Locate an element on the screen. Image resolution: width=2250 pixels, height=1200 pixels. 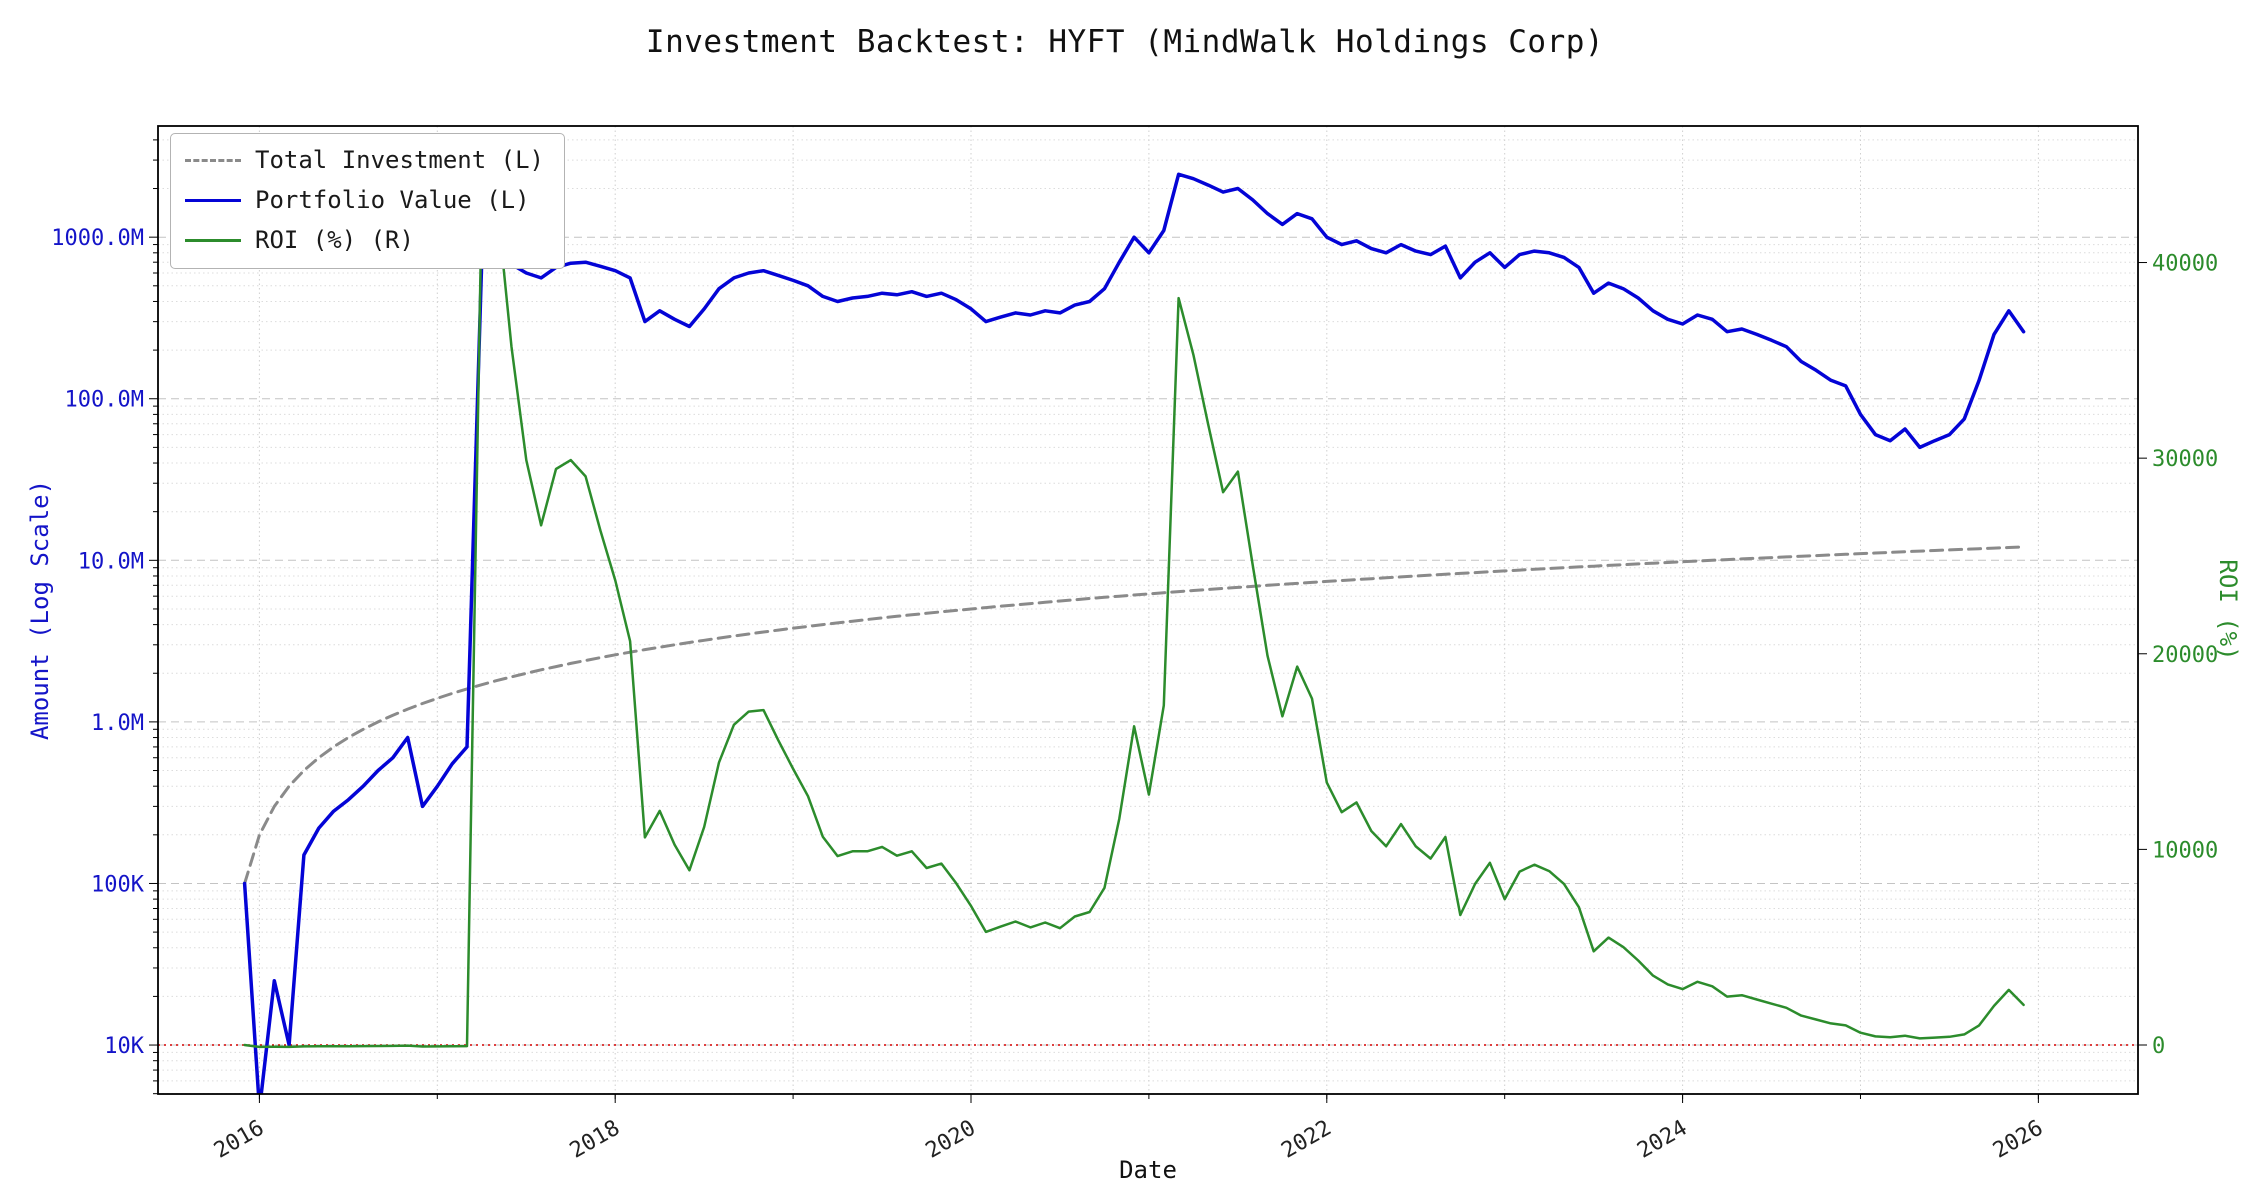
legend-item-total-investment: Total Investment (L) is located at coordinates (364, 160).